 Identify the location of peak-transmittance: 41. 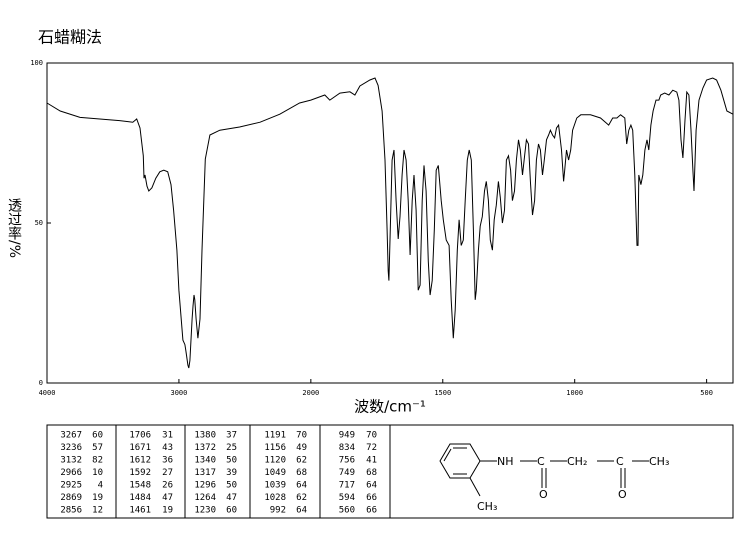
(371, 461).